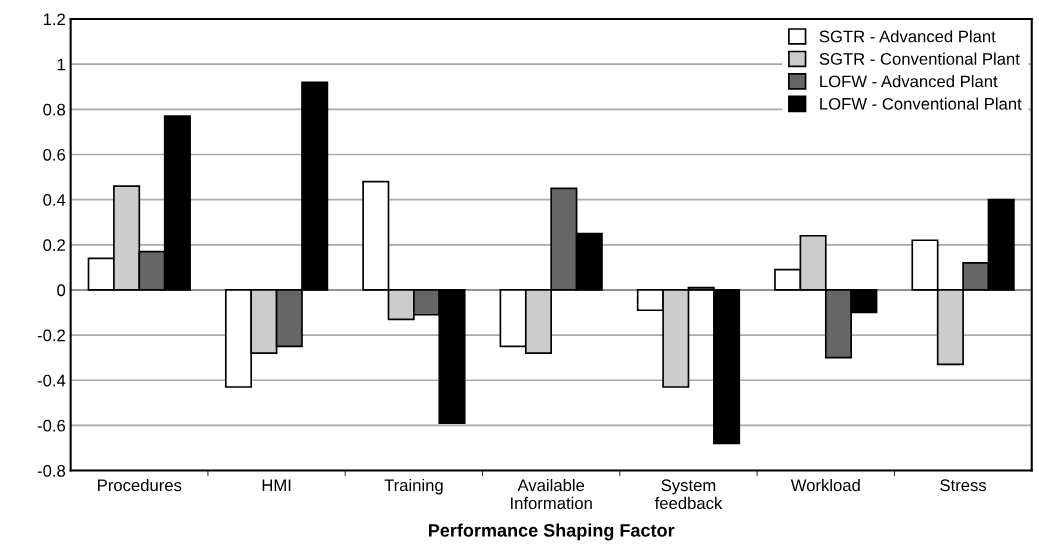  What do you see at coordinates (909, 81) in the screenshot?
I see `legend-label: LOFW - Advanced Plant` at bounding box center [909, 81].